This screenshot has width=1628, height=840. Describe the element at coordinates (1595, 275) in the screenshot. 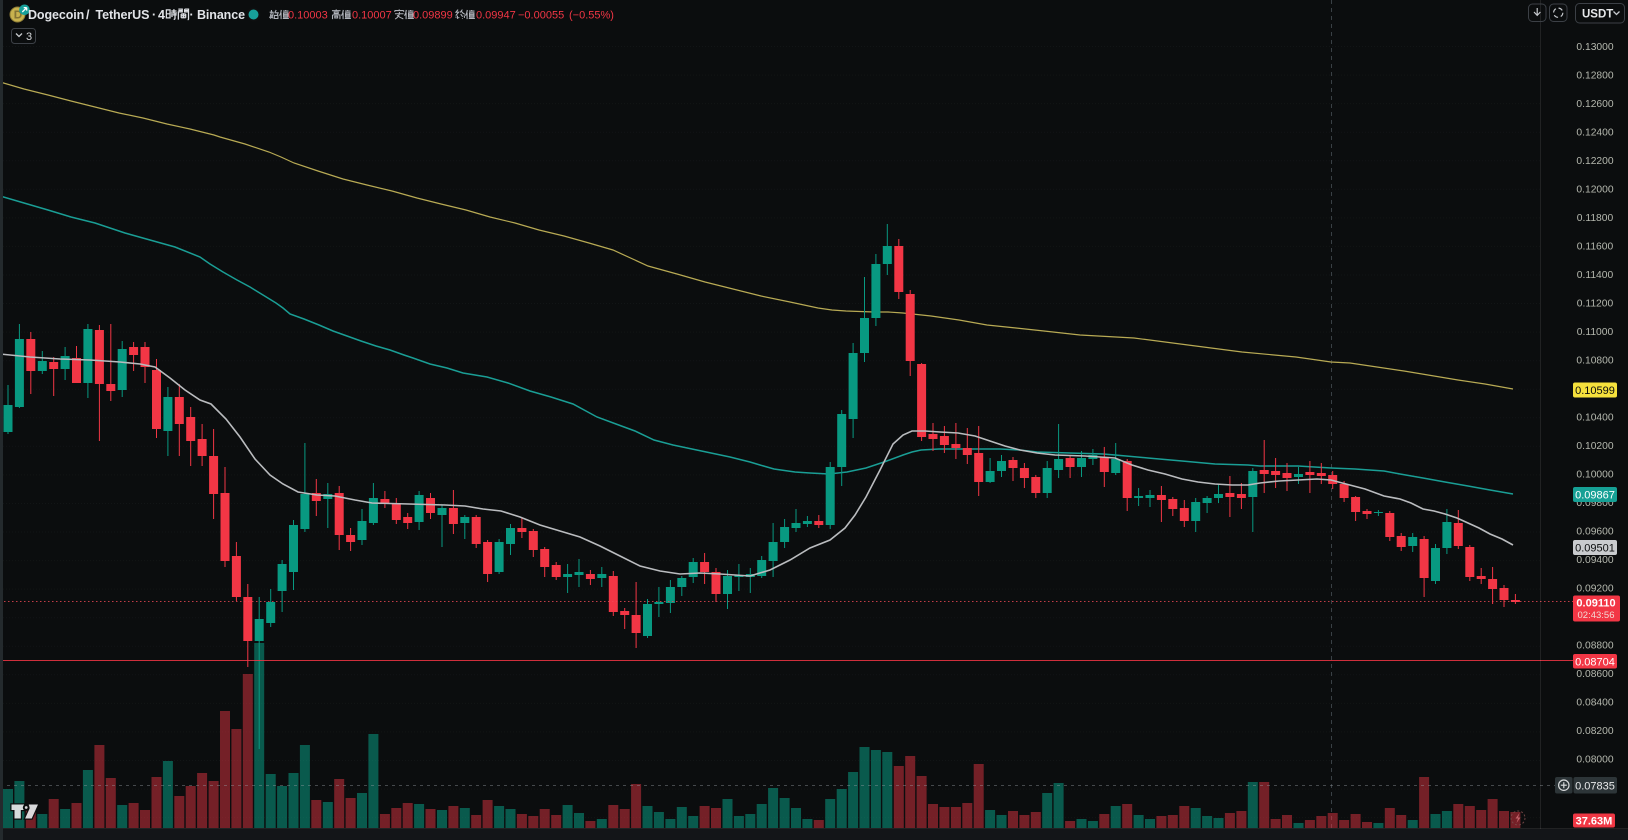

I see `svg-text: 0.11400` at that location.